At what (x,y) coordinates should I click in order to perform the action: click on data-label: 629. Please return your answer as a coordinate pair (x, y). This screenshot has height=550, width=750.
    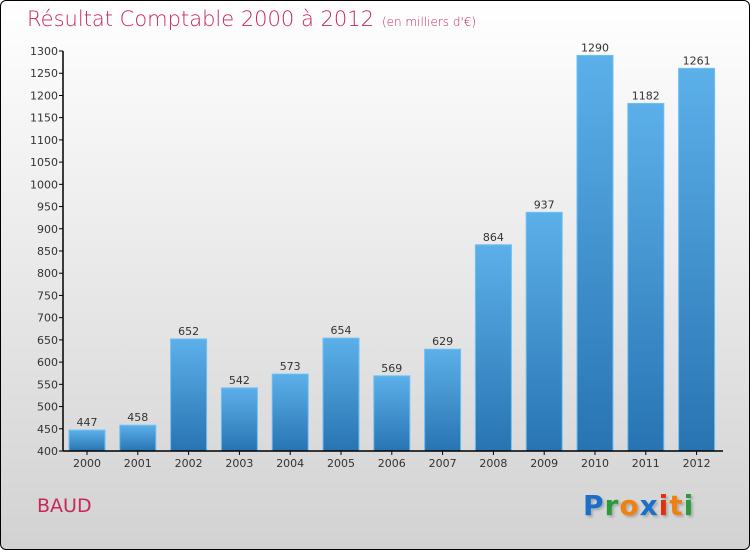
    Looking at the image, I should click on (442, 341).